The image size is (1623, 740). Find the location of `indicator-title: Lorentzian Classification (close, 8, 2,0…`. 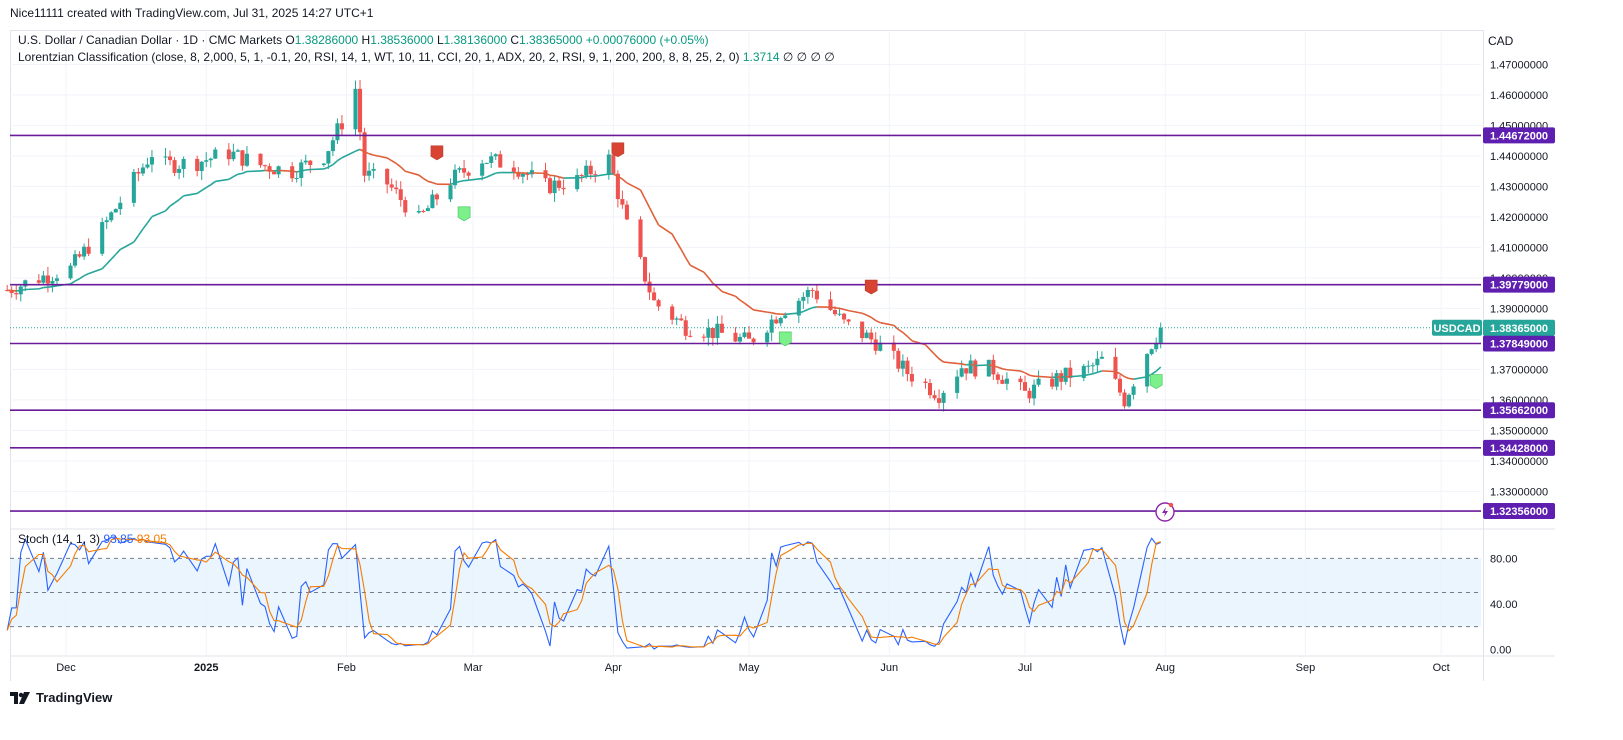

indicator-title: Lorentzian Classification (close, 8, 2,0… is located at coordinates (379, 57).